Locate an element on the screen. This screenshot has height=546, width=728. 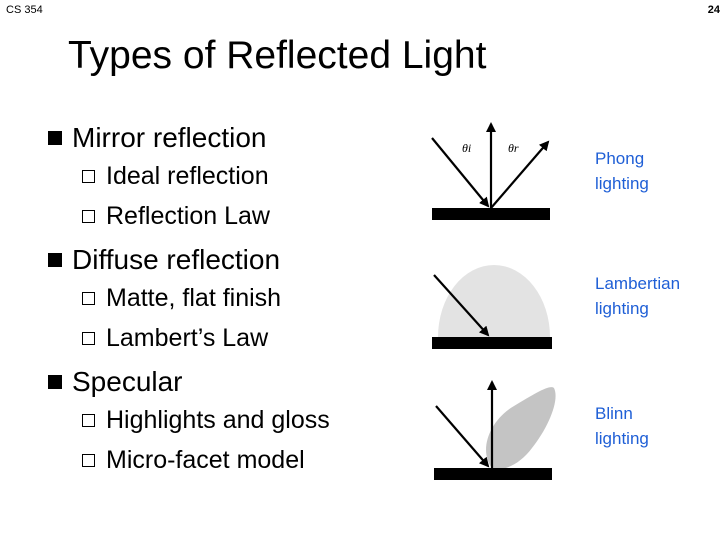
theta-incident-label: θi is located at coordinates (466, 148).